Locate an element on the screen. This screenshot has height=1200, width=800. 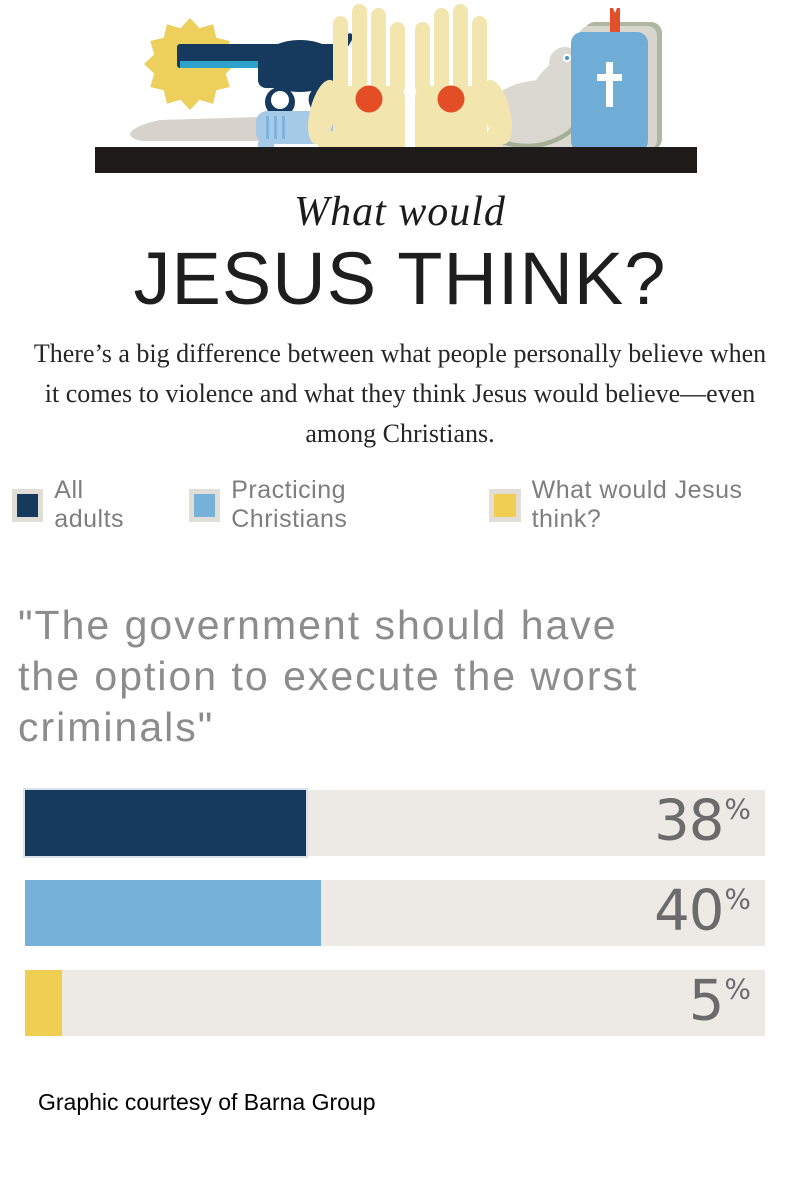
right-hand-icon is located at coordinates (463, 75).